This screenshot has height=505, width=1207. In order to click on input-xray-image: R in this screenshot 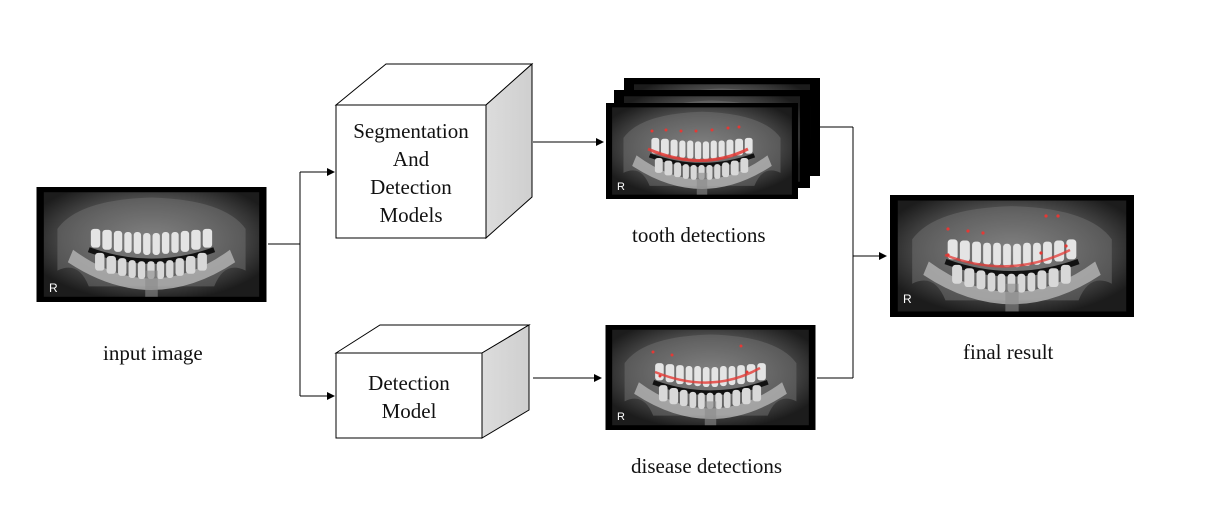, I will do `click(152, 244)`.